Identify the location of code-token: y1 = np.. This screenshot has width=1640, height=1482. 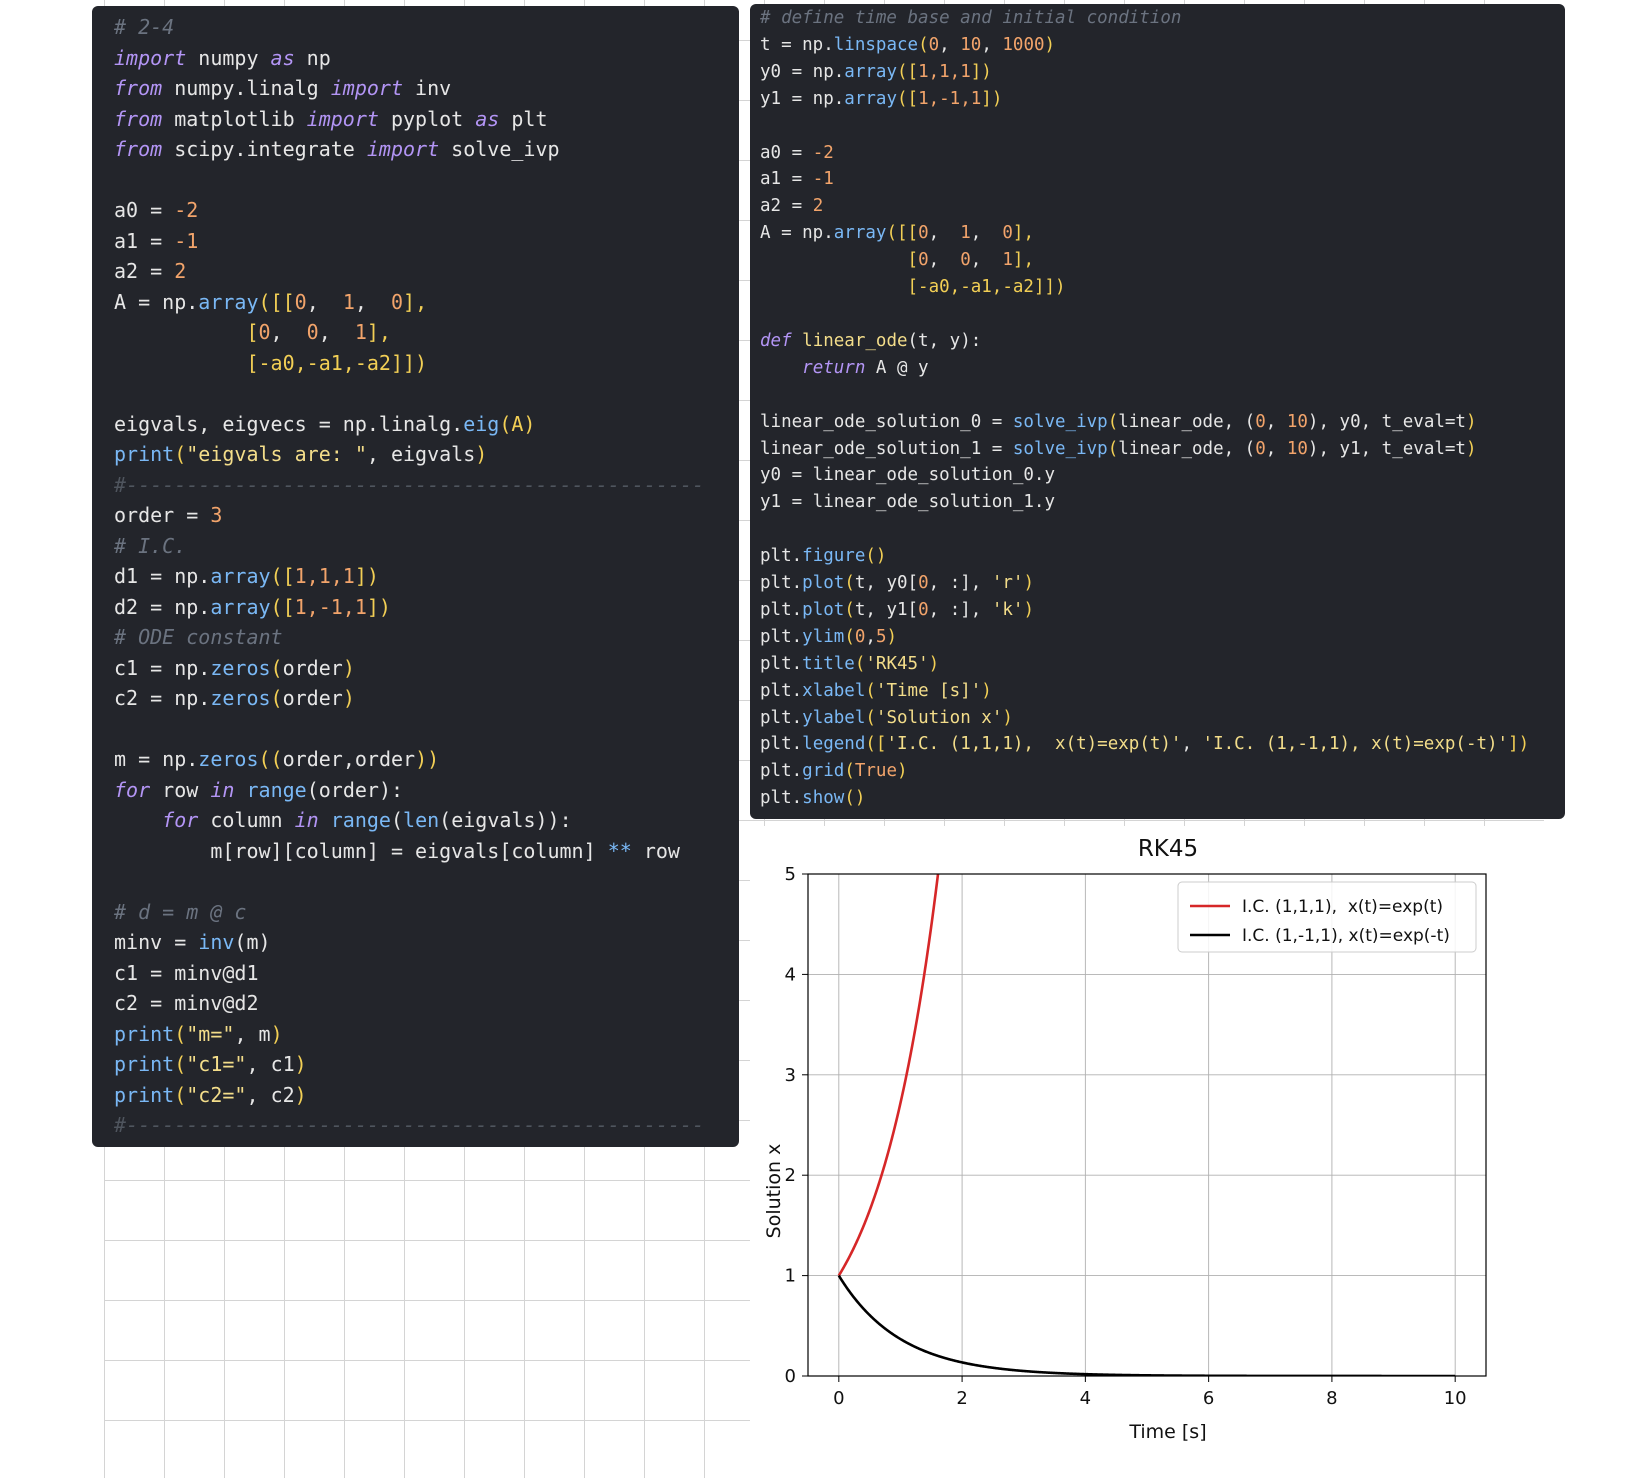
(802, 98).